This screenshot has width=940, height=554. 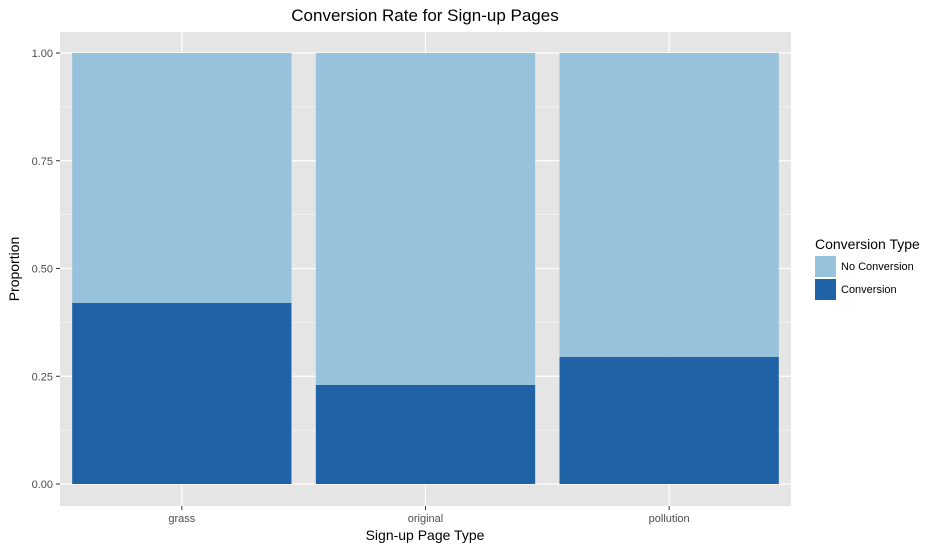 What do you see at coordinates (42, 54) in the screenshot?
I see `y-tick-label: 1.00` at bounding box center [42, 54].